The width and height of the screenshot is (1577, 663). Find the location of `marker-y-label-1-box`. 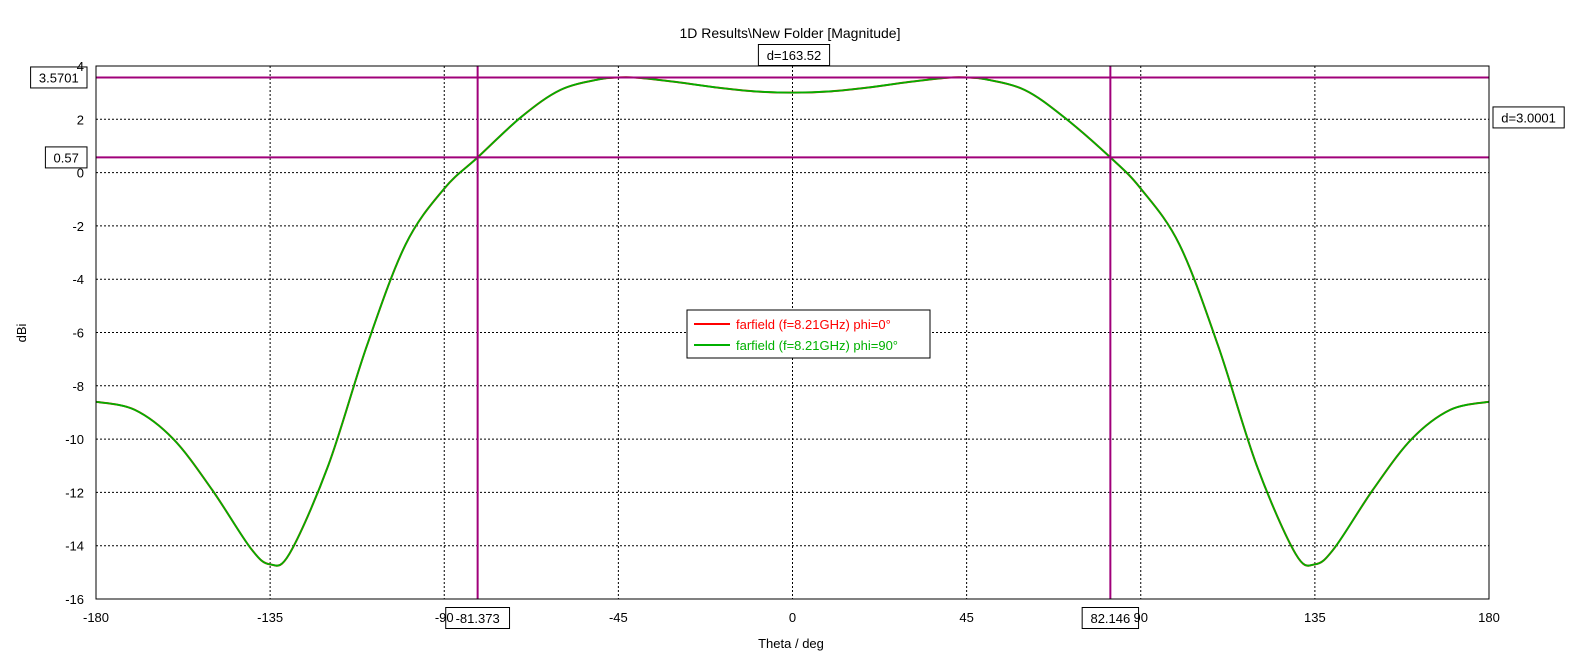

marker-y-label-1-box is located at coordinates (59, 77).